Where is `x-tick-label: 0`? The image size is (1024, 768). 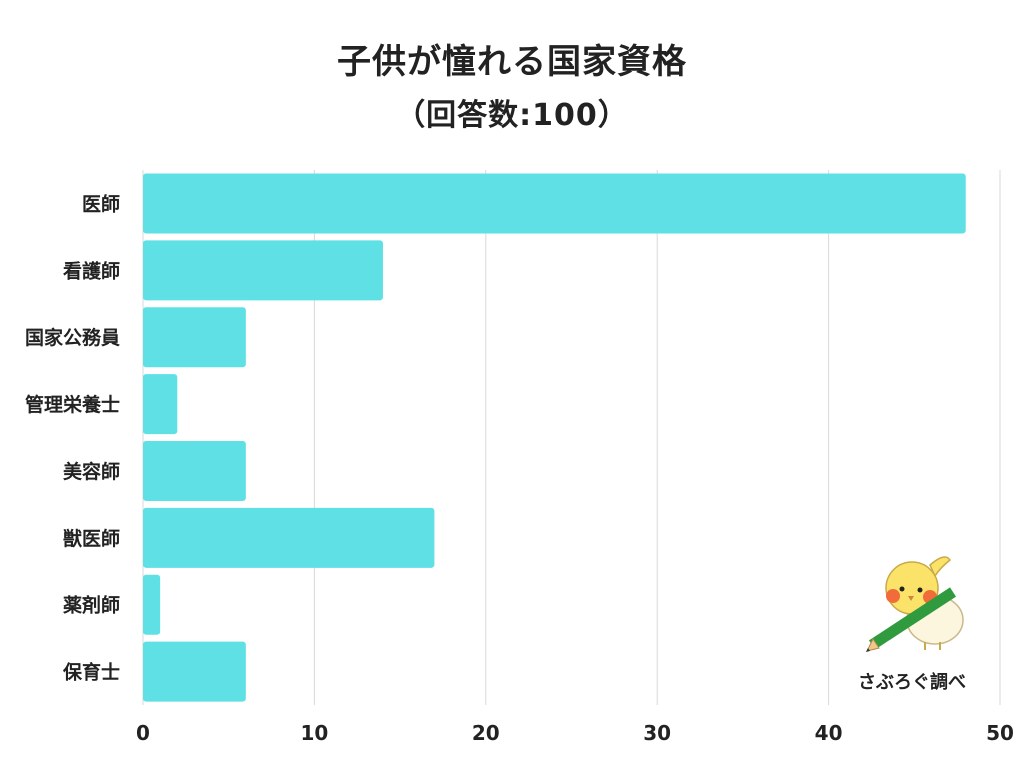 x-tick-label: 0 is located at coordinates (143, 733).